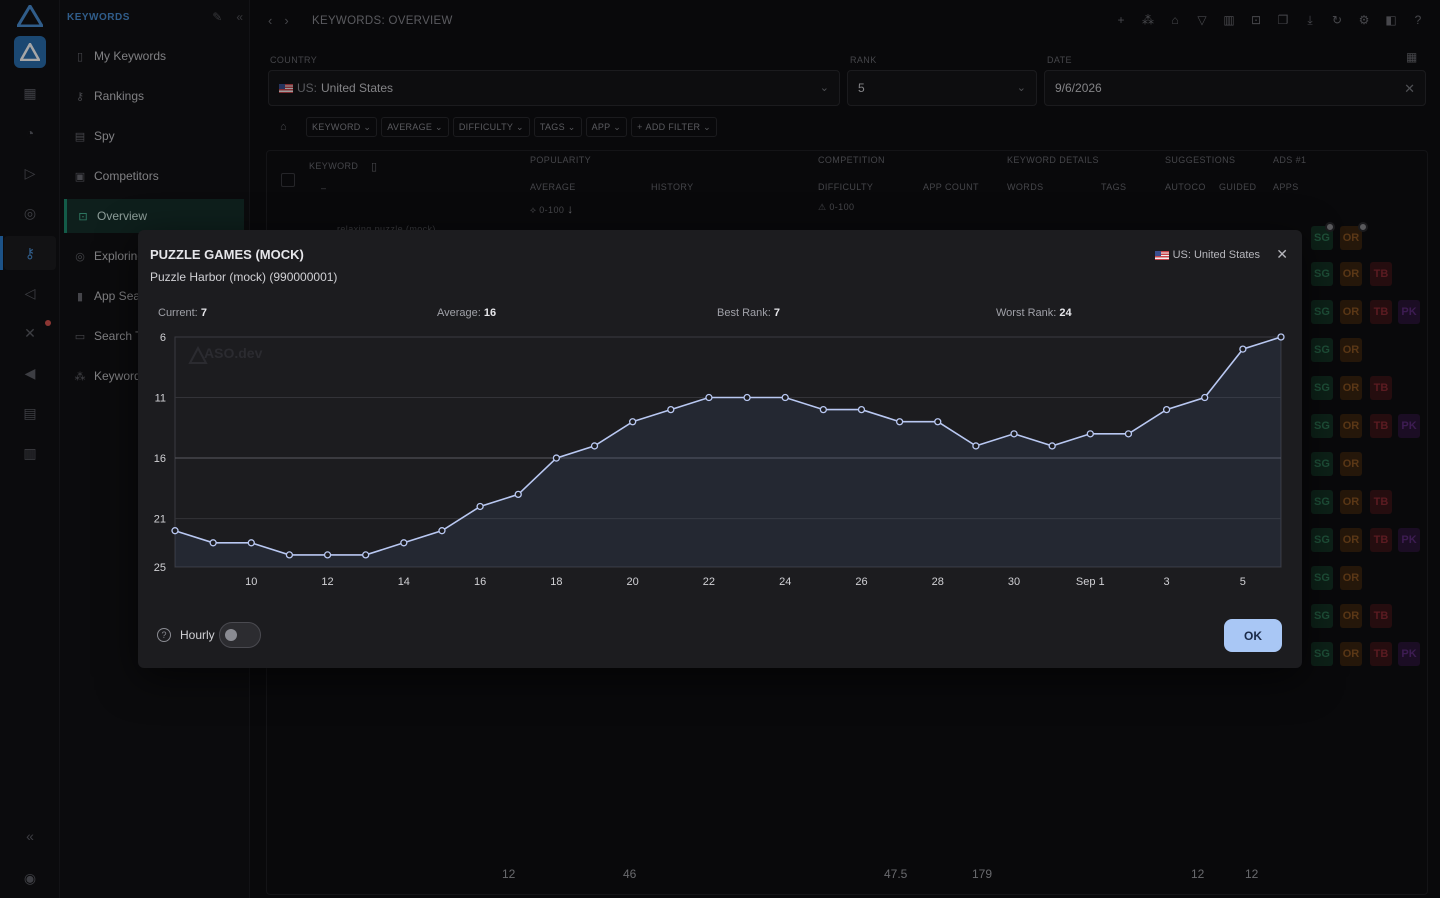 The height and width of the screenshot is (898, 1440). I want to click on add-icon: +, so click(1121, 20).